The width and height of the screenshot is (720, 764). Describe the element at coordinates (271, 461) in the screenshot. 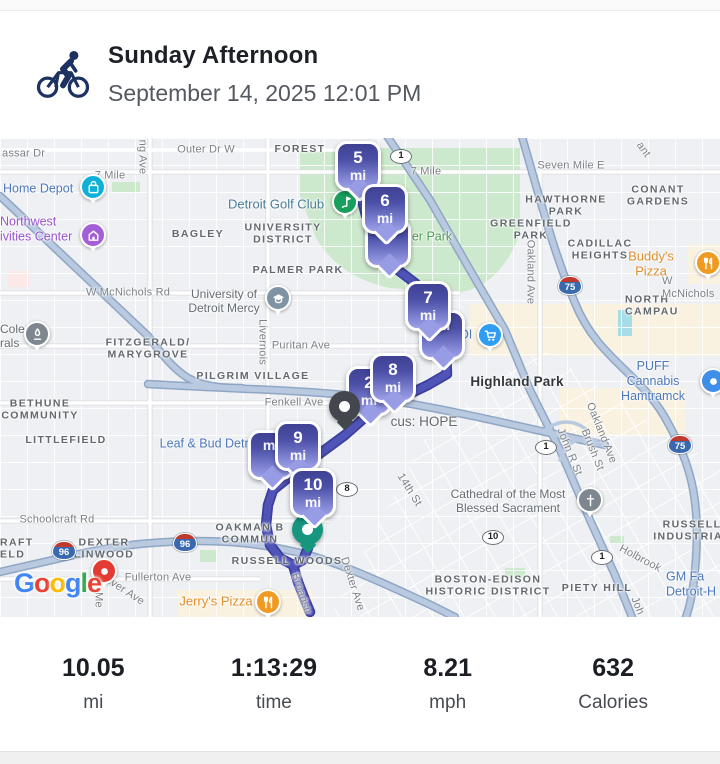

I see `mile-marker: mi` at that location.